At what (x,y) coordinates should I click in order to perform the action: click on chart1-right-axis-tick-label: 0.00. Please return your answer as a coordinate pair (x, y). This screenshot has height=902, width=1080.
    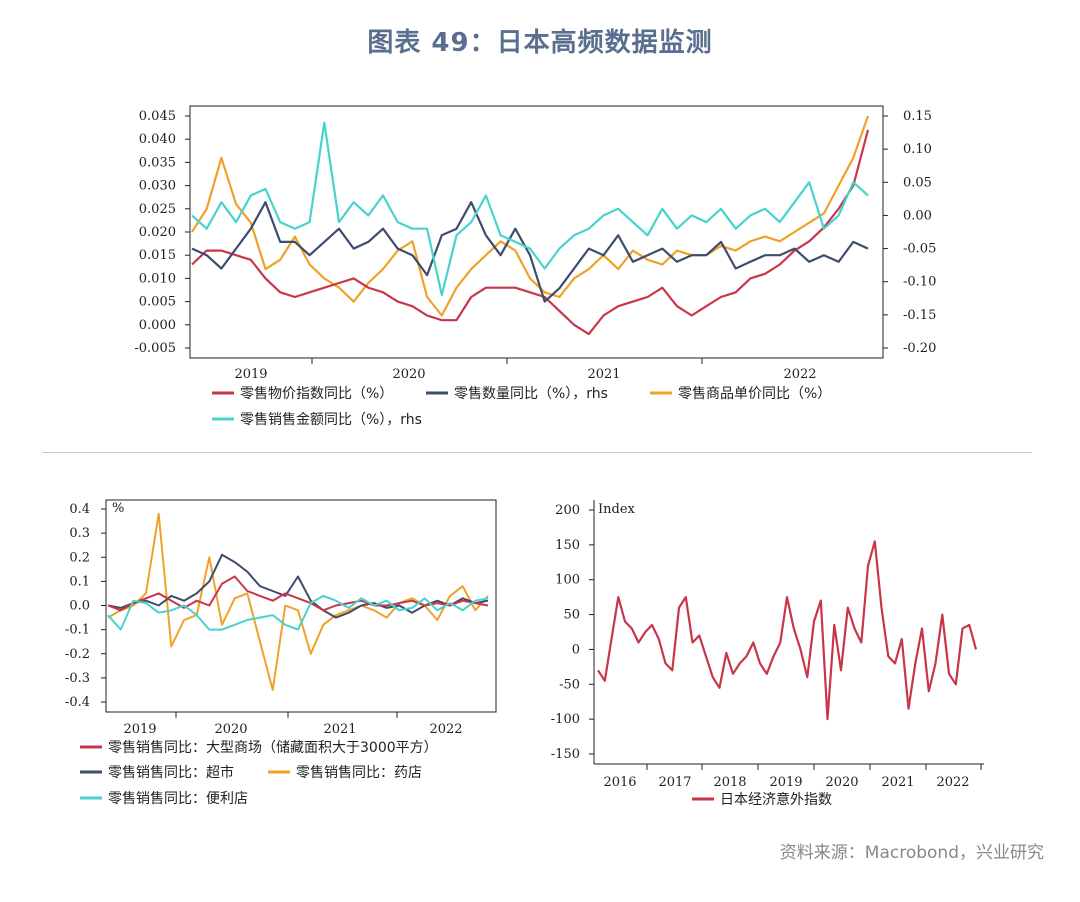
    Looking at the image, I should click on (917, 215).